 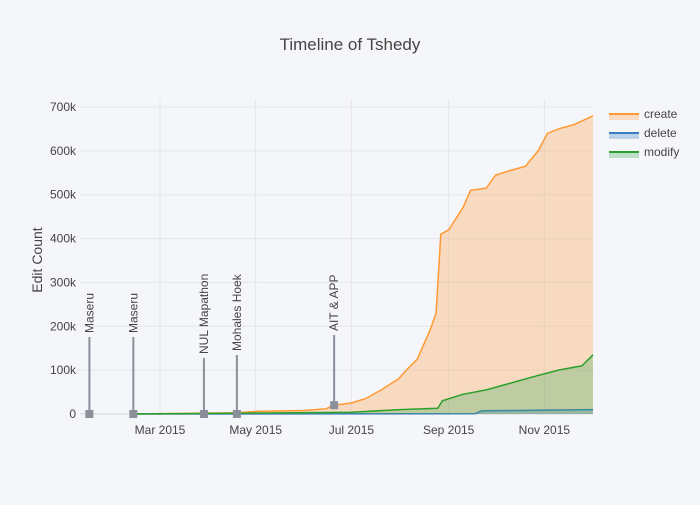 What do you see at coordinates (37, 259) in the screenshot?
I see `y-axis-label: Edit Count` at bounding box center [37, 259].